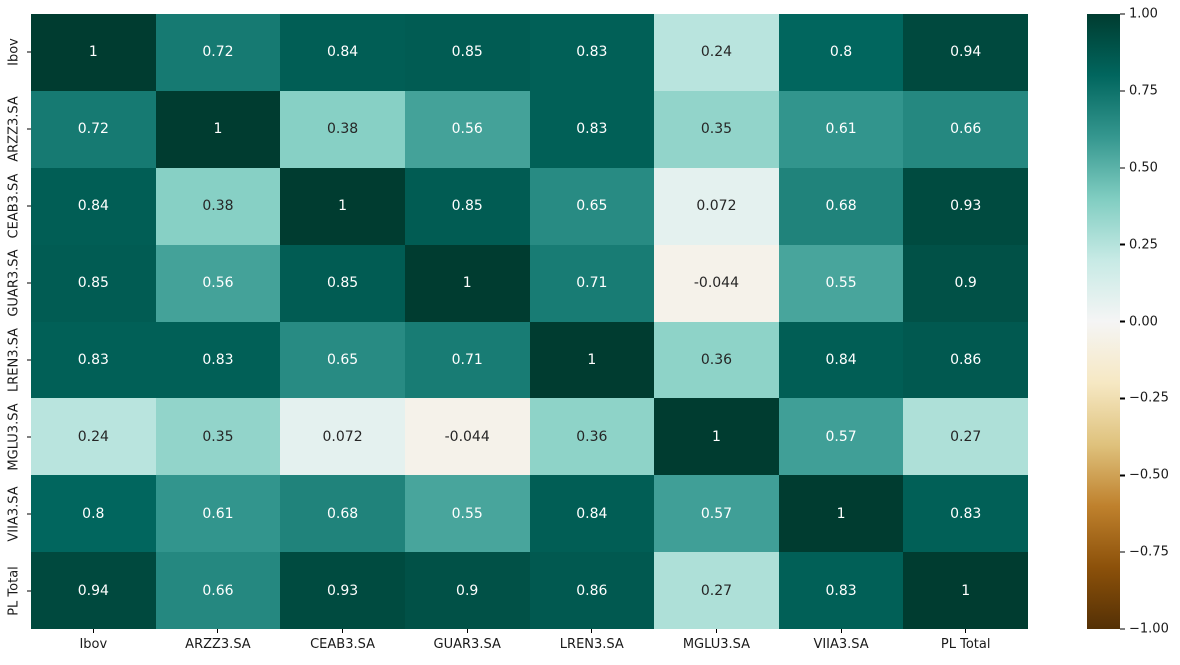 The image size is (1180, 665). What do you see at coordinates (218, 590) in the screenshot?
I see `heatmap-cell: 0.66` at bounding box center [218, 590].